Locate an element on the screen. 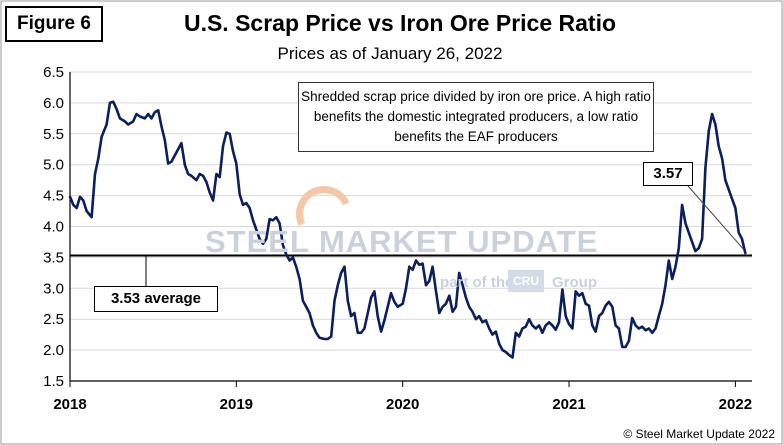  x-tick-label: 2021 is located at coordinates (568, 404).